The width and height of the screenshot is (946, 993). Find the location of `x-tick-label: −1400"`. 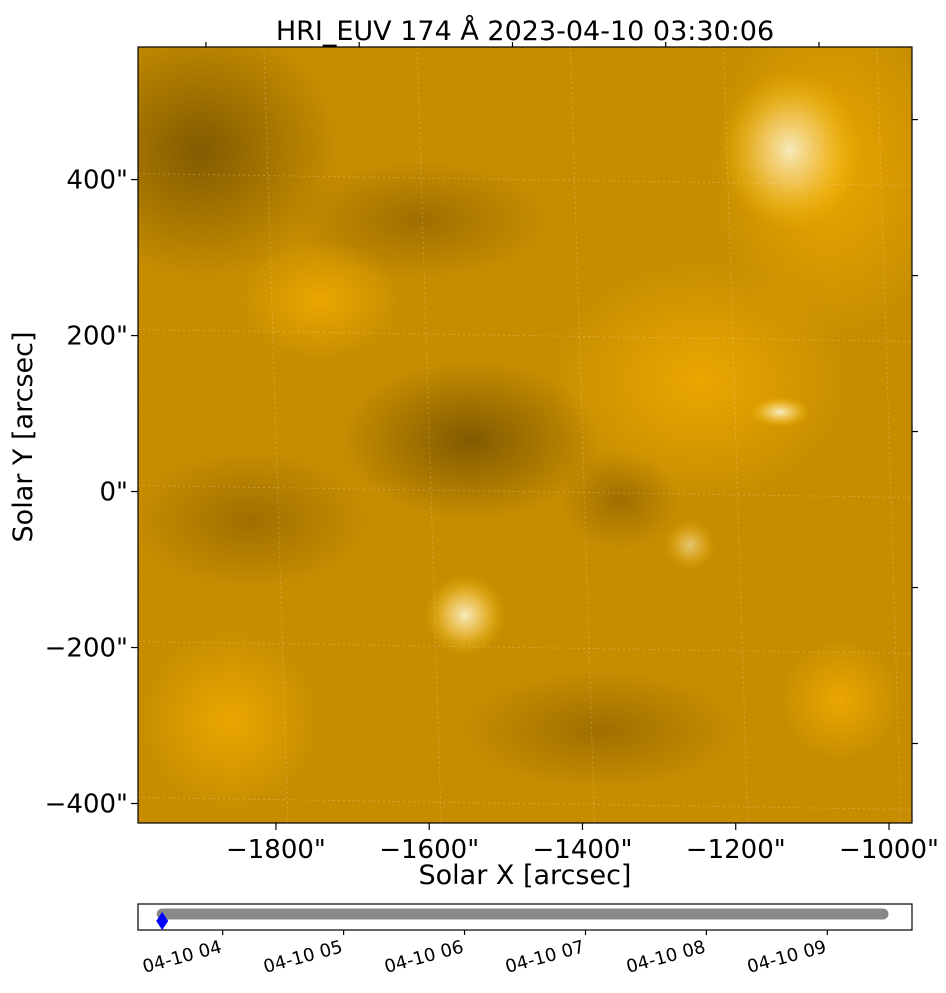

x-tick-label: −1400" is located at coordinates (583, 850).